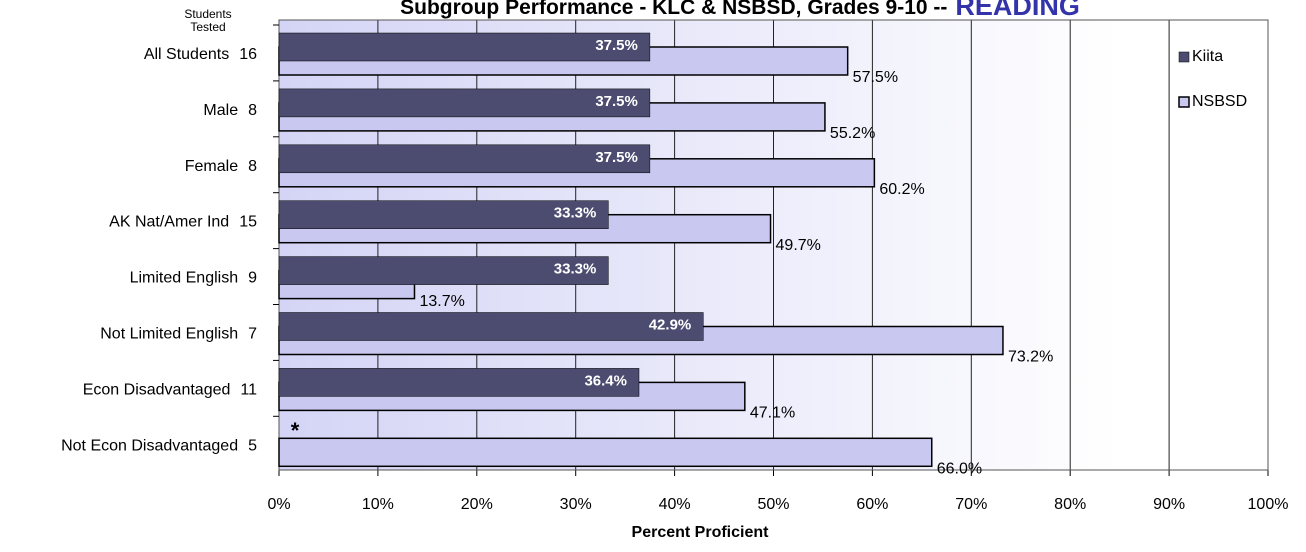  Describe the element at coordinates (772, 413) in the screenshot. I see `data-label: 47.1%` at that location.